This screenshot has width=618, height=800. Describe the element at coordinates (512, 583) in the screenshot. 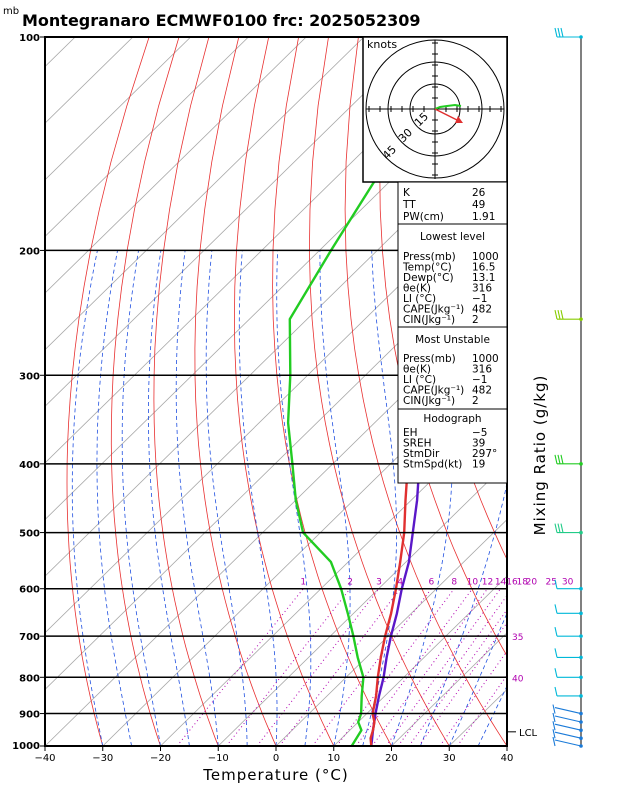

I see `mixing-ratio-label: 16` at that location.